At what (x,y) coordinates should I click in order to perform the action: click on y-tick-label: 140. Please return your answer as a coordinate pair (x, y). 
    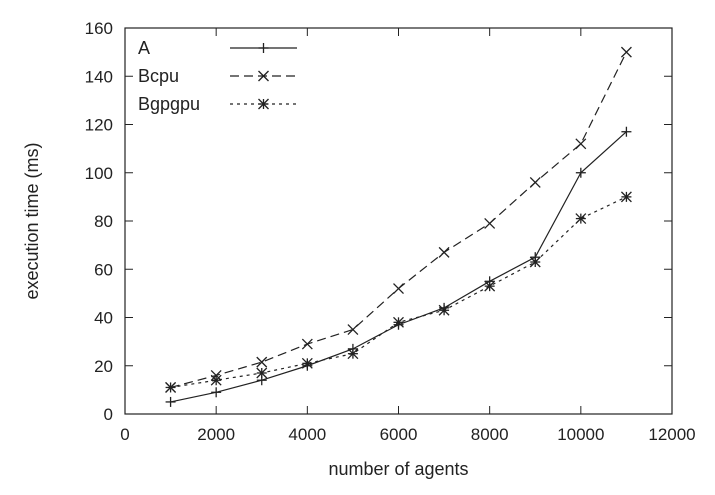
    Looking at the image, I should click on (99, 76).